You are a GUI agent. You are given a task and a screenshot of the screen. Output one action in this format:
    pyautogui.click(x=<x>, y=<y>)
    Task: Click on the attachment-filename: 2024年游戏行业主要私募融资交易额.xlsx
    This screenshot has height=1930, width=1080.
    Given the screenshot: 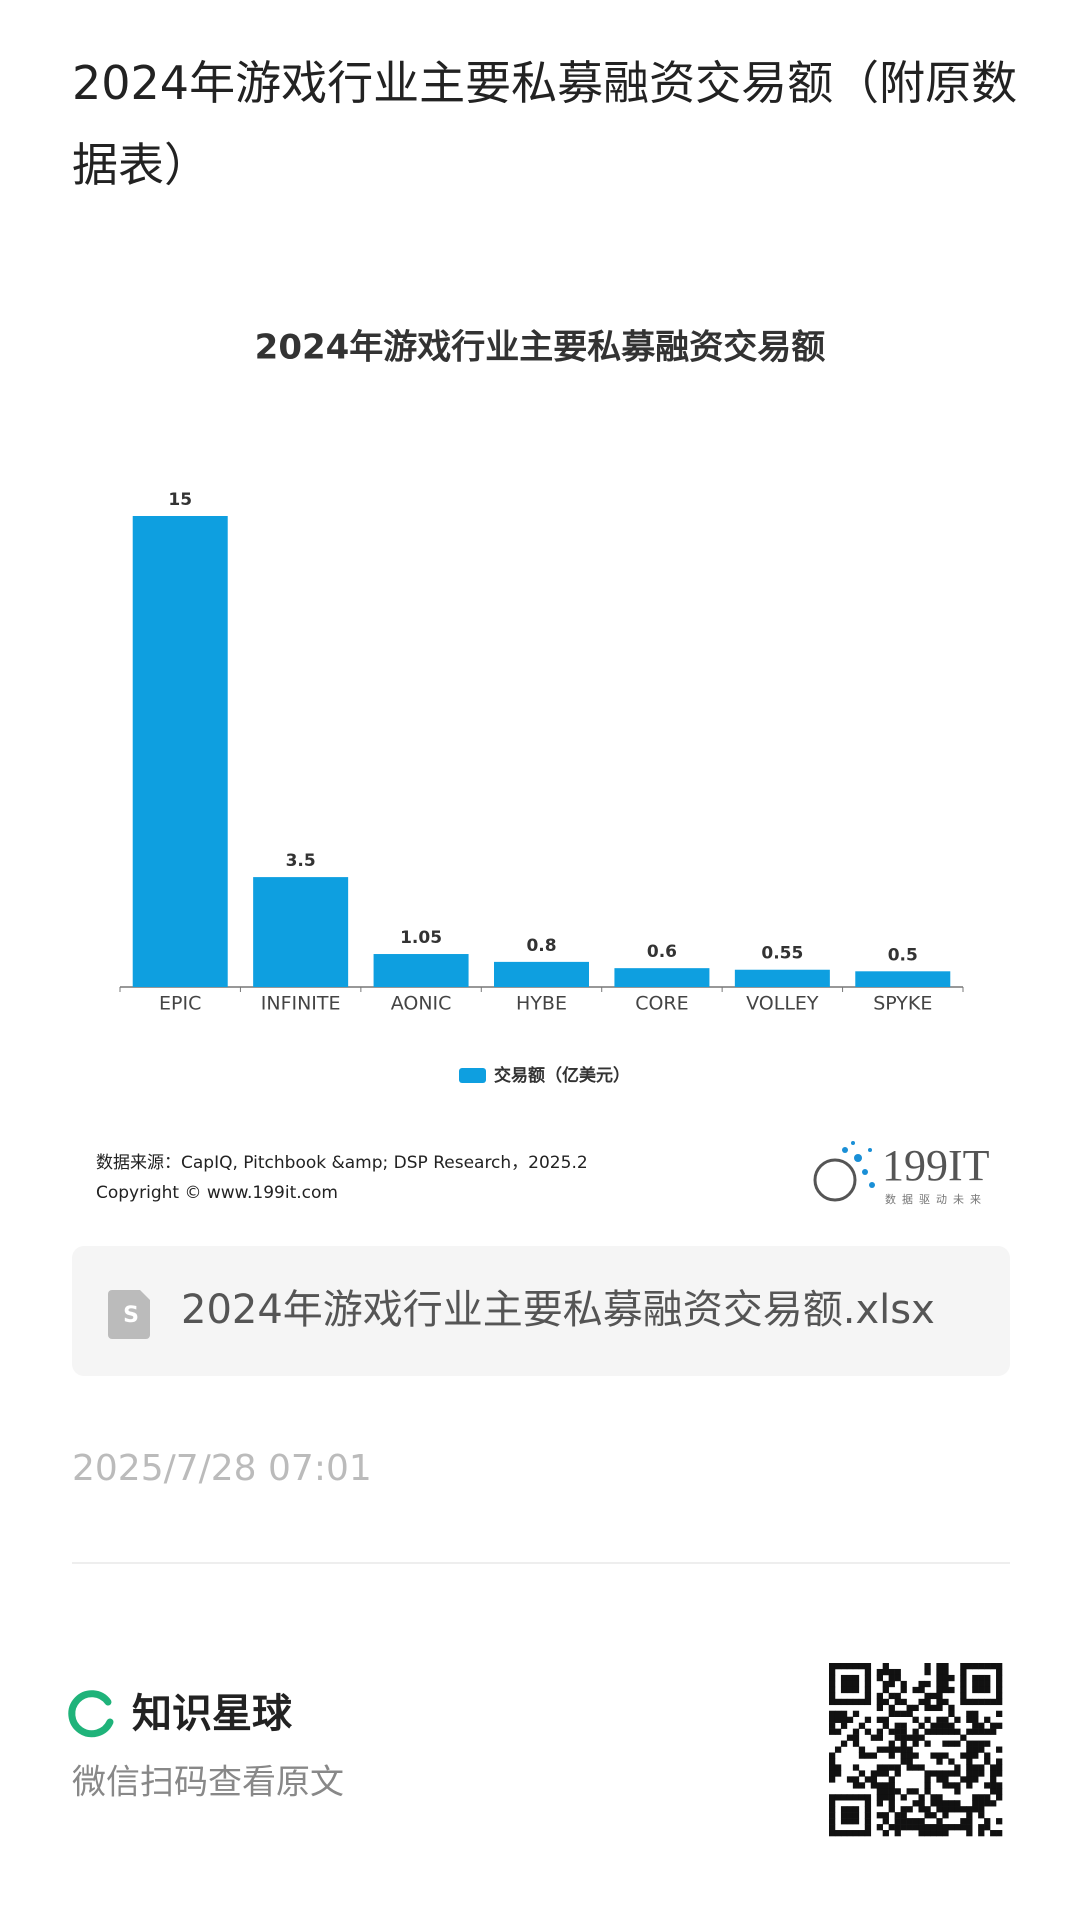 What is the action you would take?
    pyautogui.click(x=558, y=1310)
    